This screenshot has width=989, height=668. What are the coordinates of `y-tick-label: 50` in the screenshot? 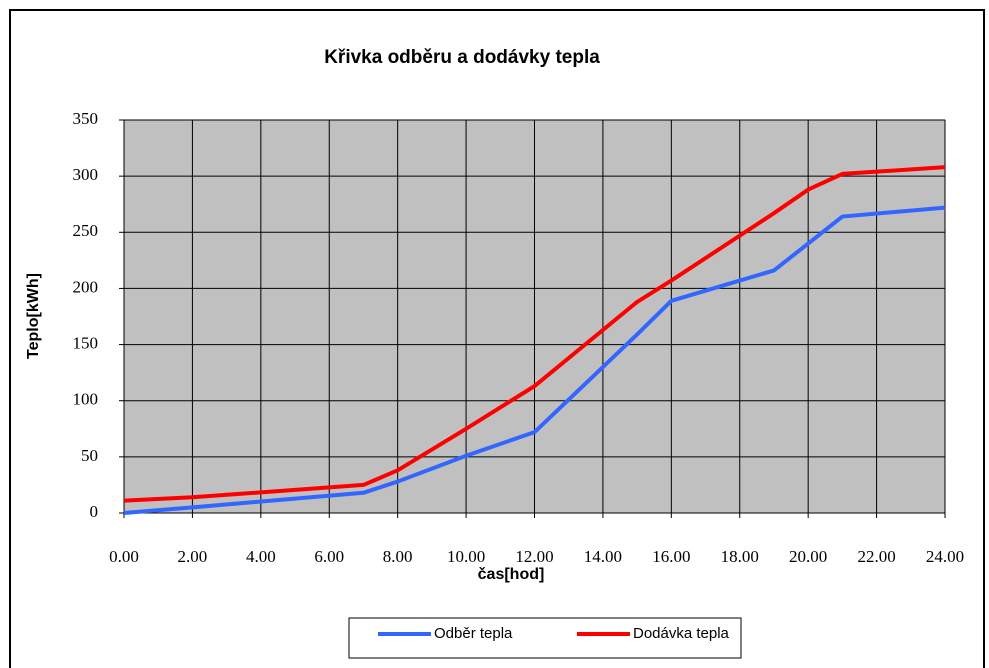 It's located at (89, 455).